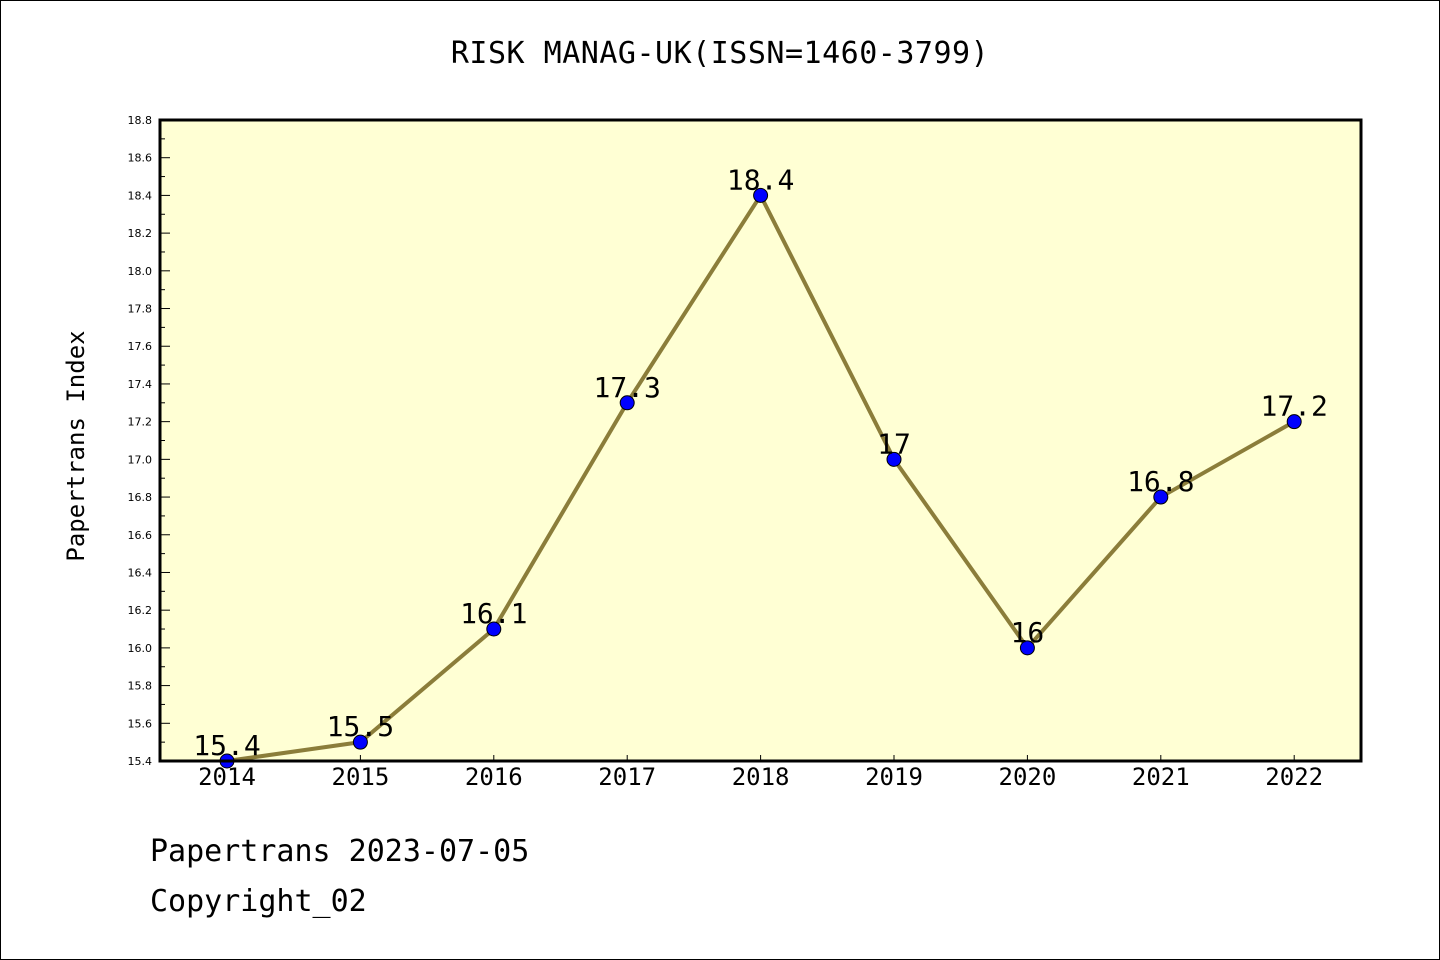  I want to click on data-label: 16.1, so click(493, 613).